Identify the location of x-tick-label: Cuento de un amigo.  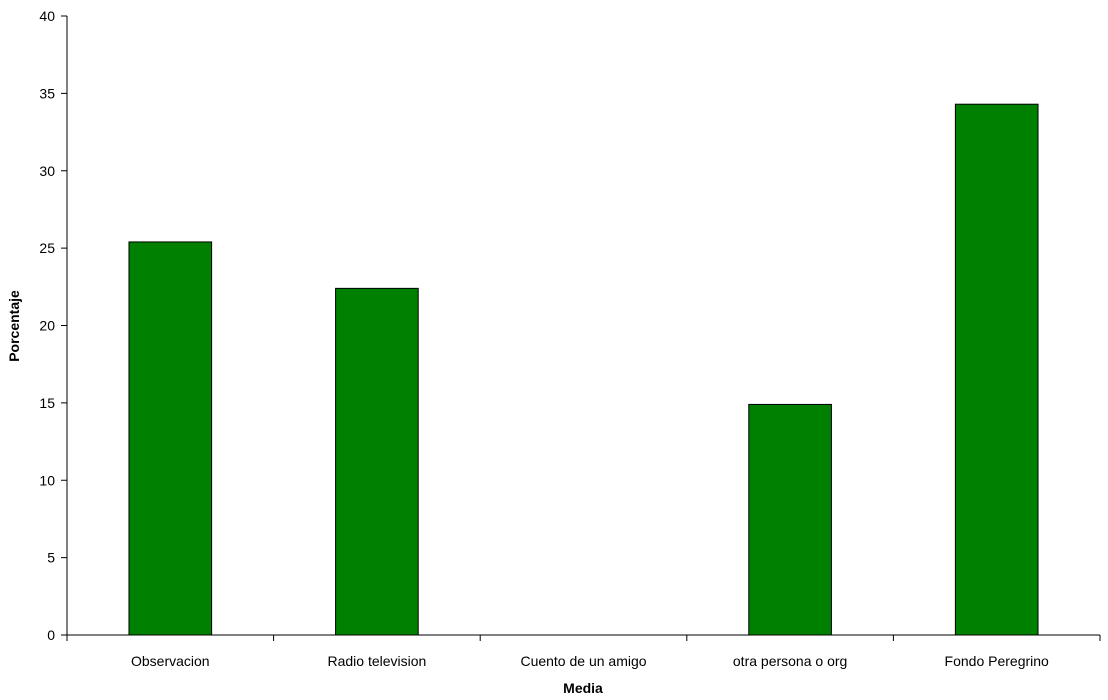
(583, 661).